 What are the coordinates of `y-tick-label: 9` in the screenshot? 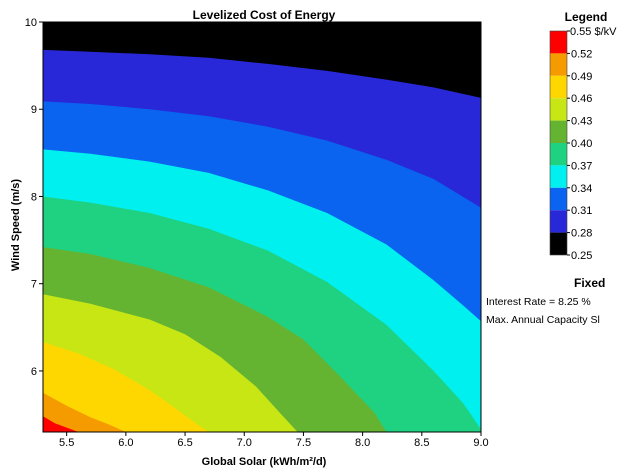 It's located at (34, 110).